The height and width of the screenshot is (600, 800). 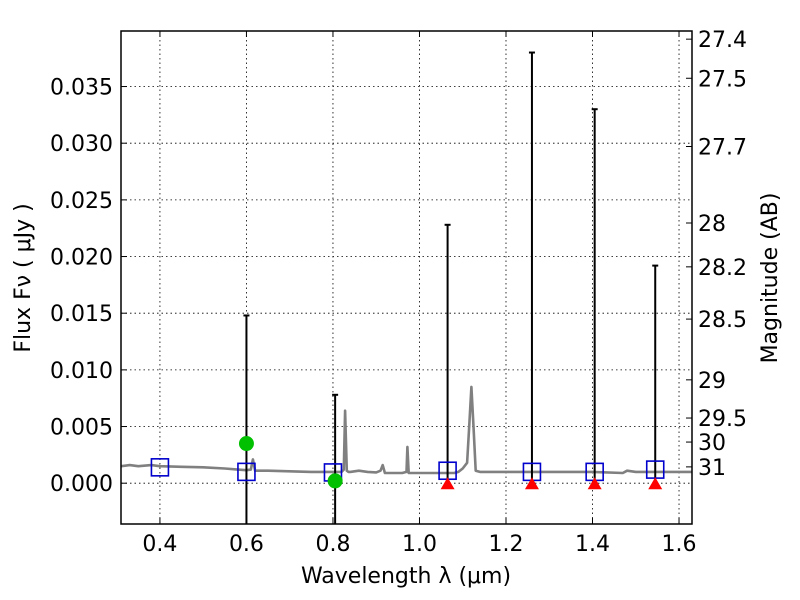 What do you see at coordinates (246, 544) in the screenshot?
I see `x-tick-label: 0.6` at bounding box center [246, 544].